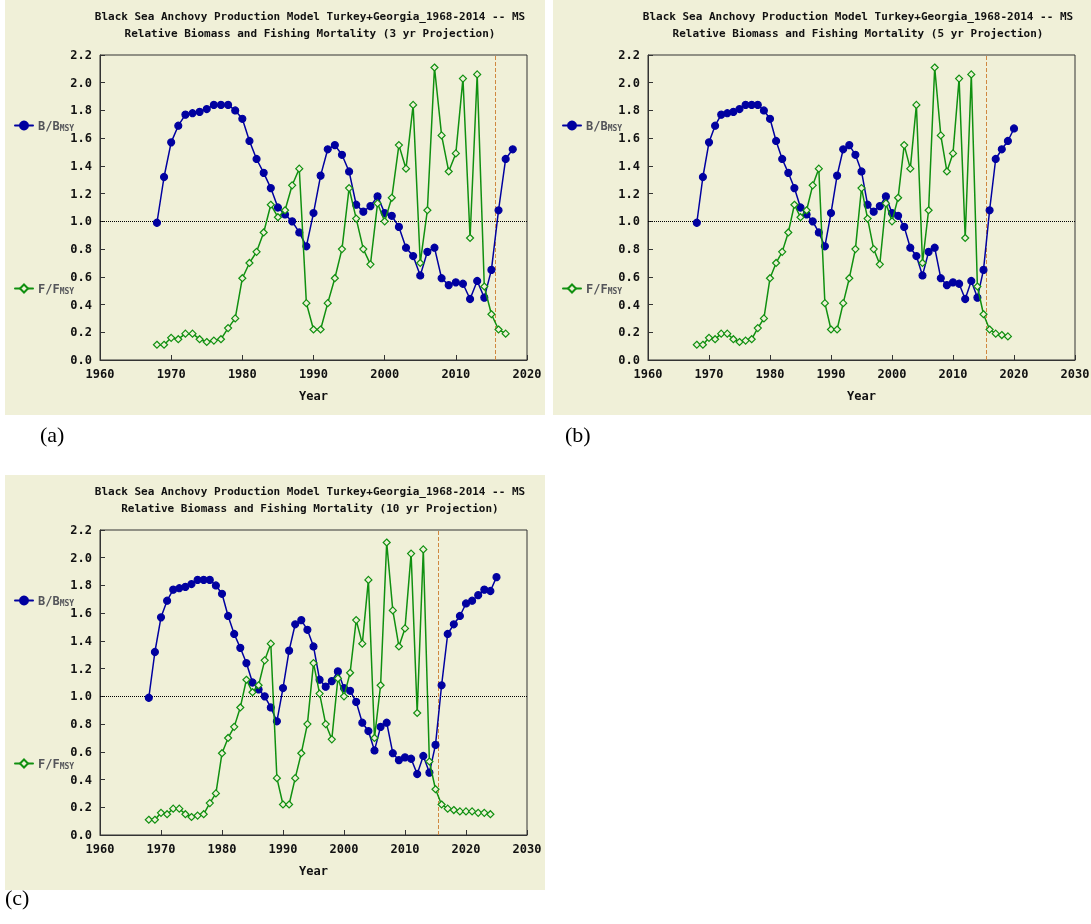 This screenshot has width=1091, height=924. Describe the element at coordinates (81, 668) in the screenshot. I see `y-tick-label: 1.2` at that location.